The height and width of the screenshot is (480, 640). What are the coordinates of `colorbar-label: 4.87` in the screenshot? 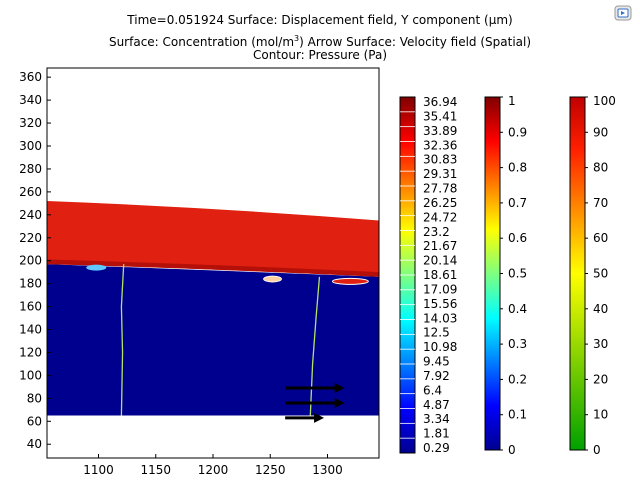 It's located at (436, 405).